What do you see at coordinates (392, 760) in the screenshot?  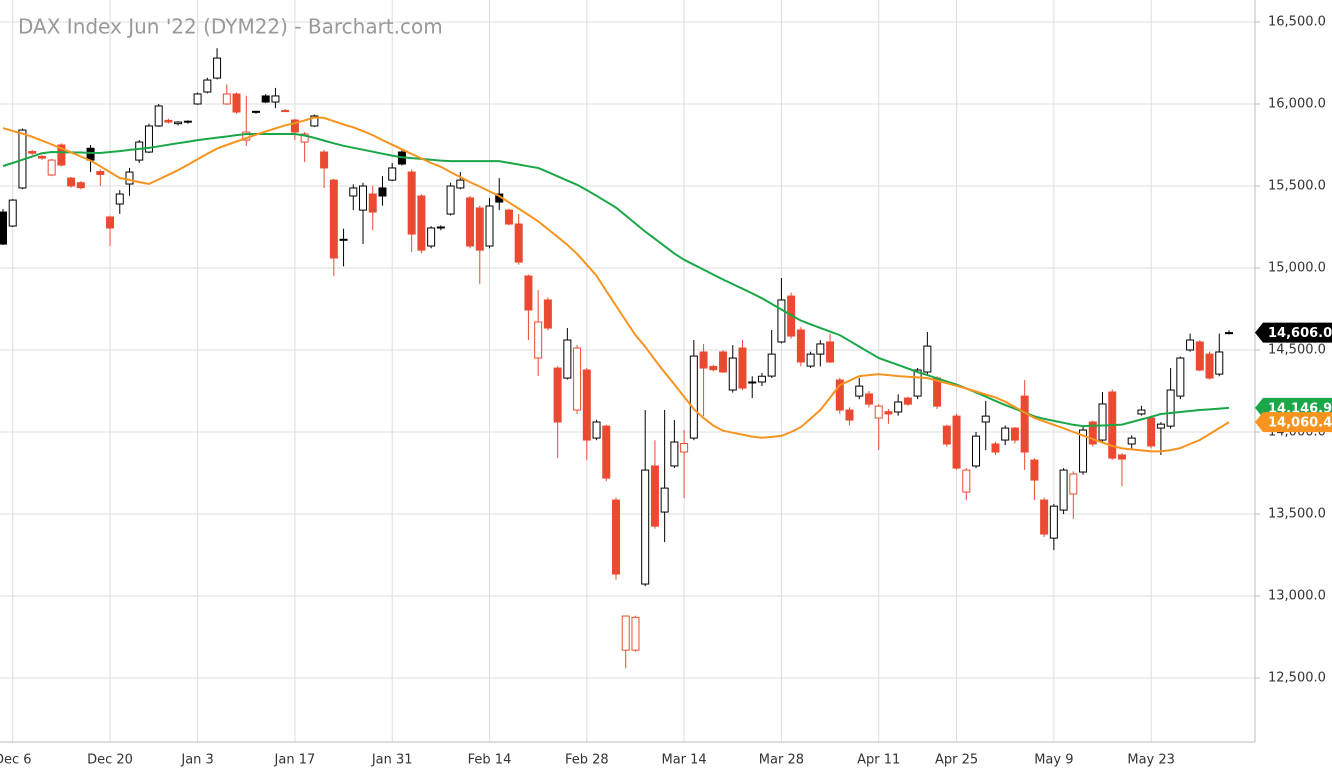 I see `x-tick-label: Jan 31` at bounding box center [392, 760].